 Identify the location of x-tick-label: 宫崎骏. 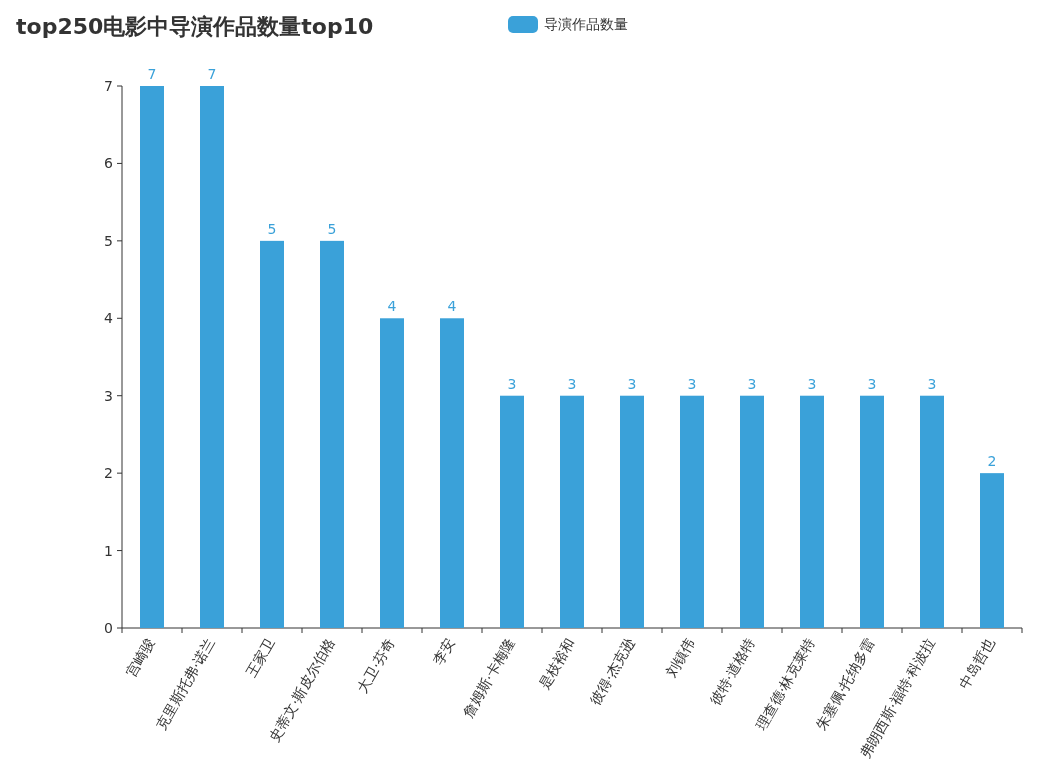
(141, 657).